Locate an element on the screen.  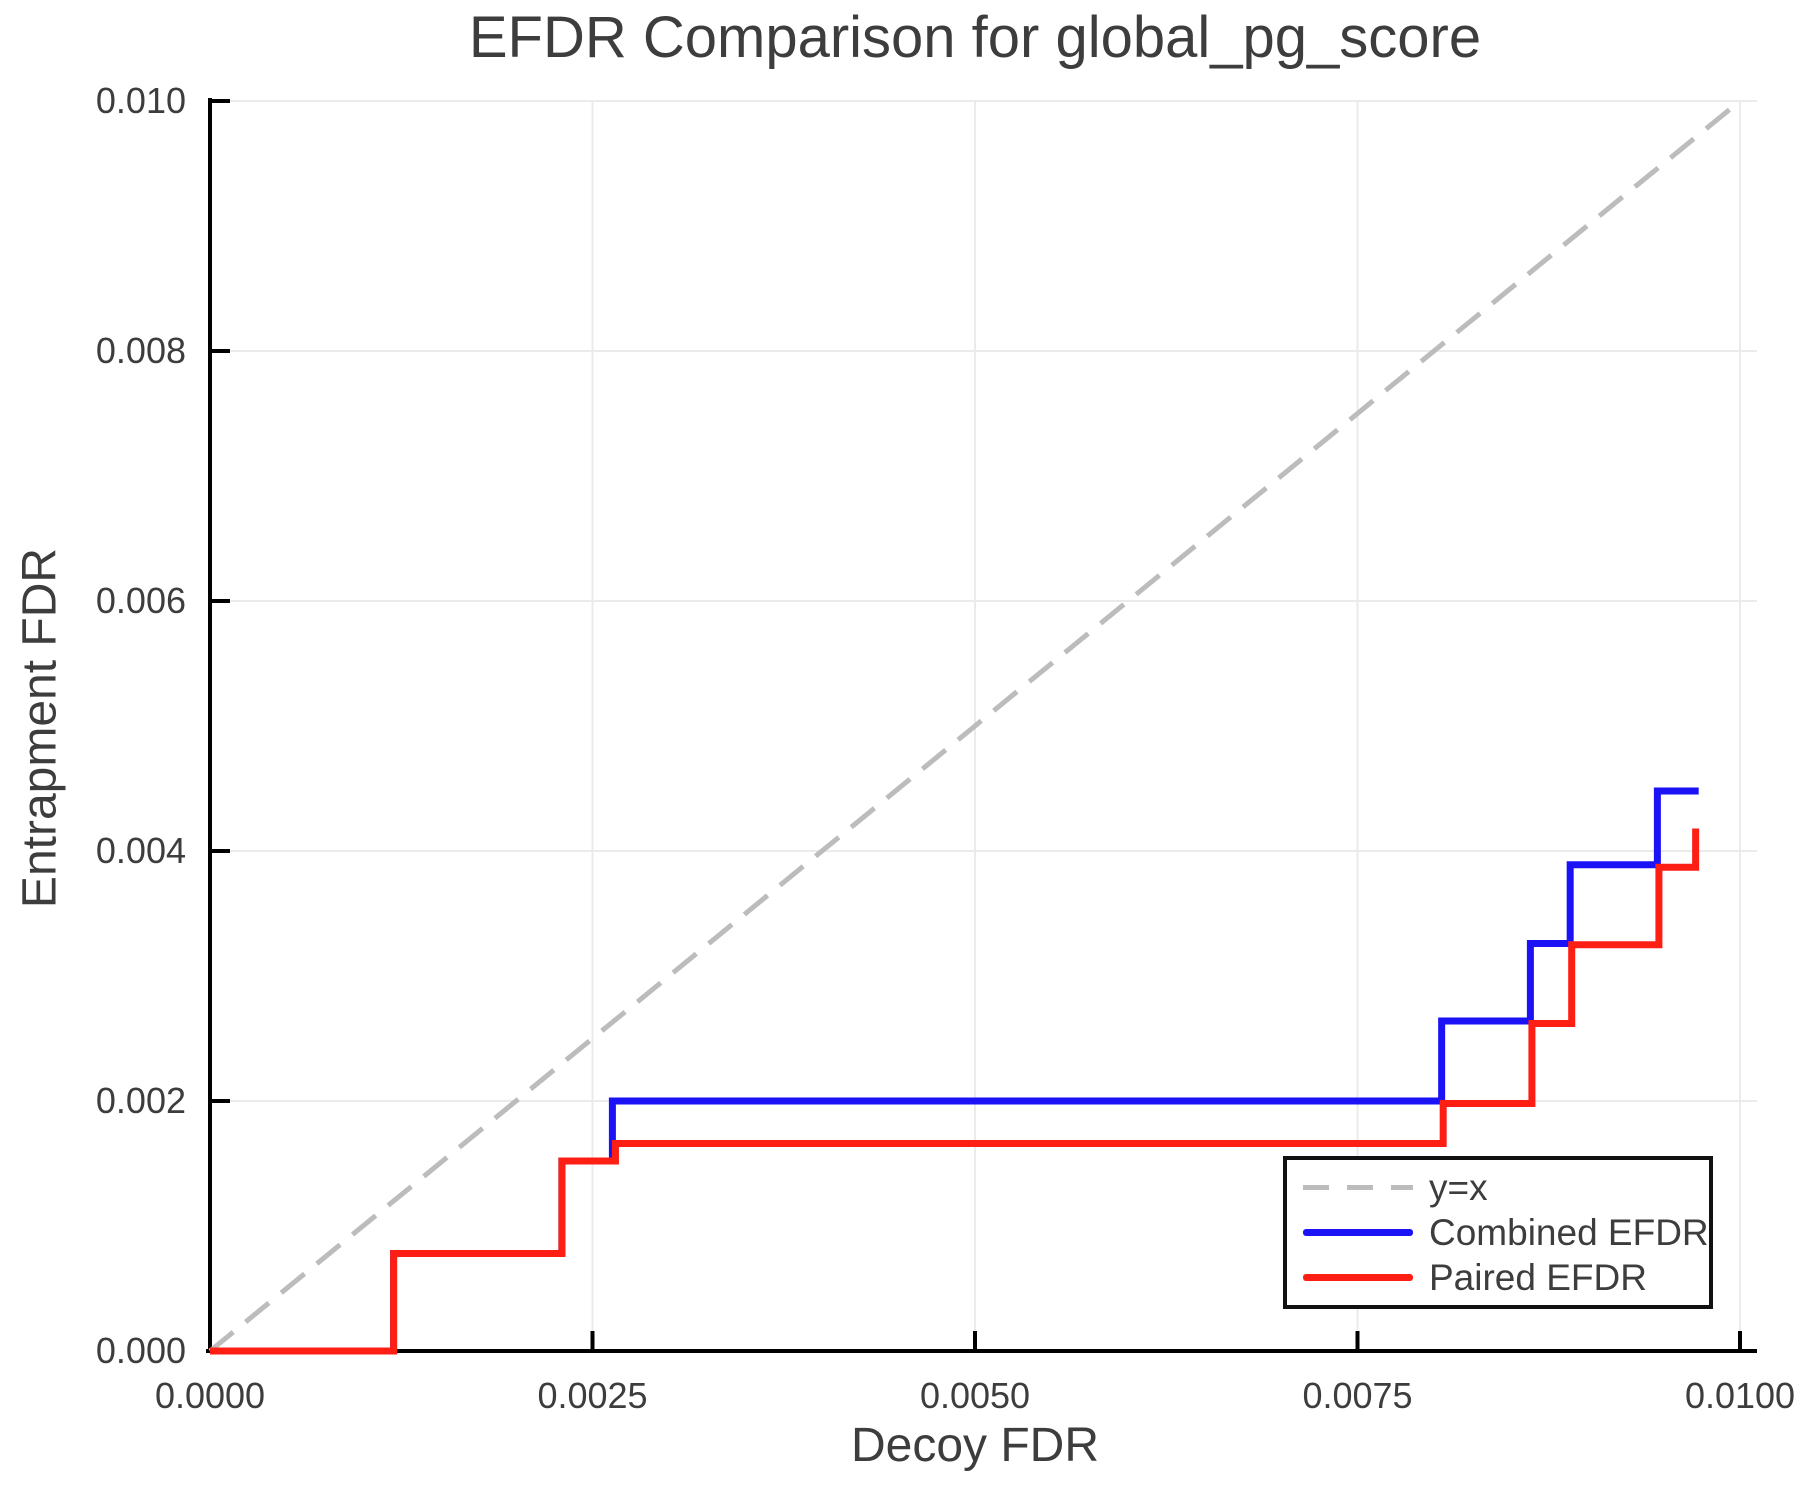
y-tick-label: 0.002 is located at coordinates (141, 1100).